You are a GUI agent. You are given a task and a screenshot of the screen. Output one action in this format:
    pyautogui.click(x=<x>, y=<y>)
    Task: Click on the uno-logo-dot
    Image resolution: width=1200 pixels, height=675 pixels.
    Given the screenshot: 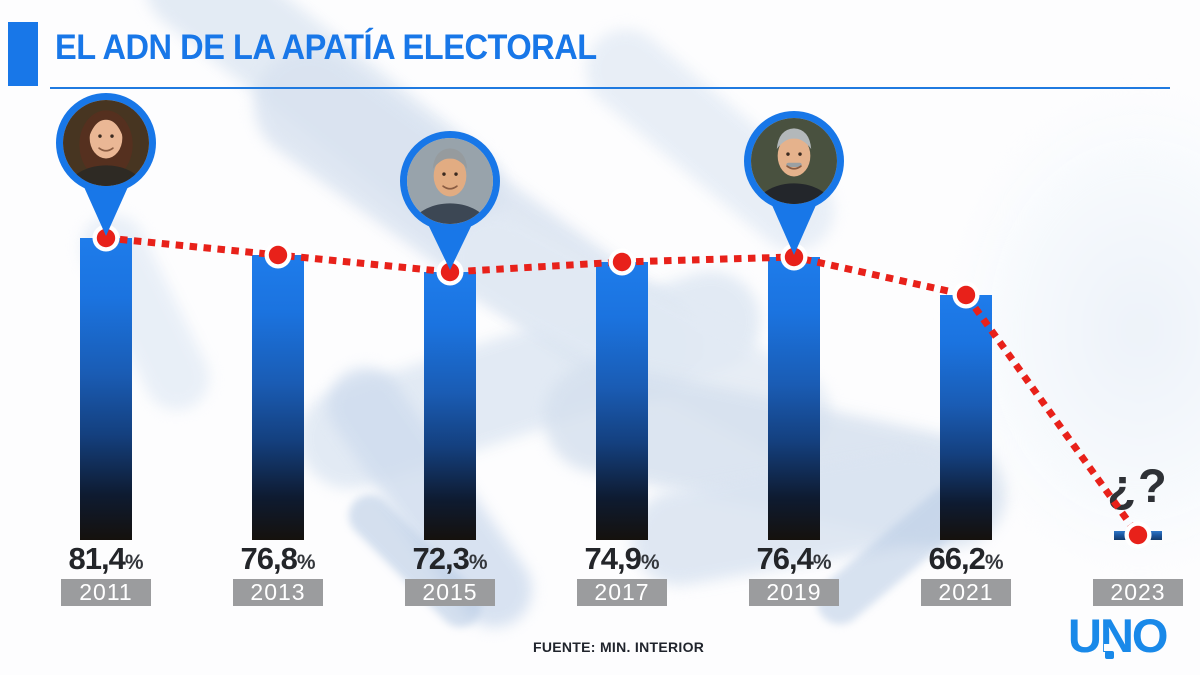 What is the action you would take?
    pyautogui.click(x=1109, y=655)
    